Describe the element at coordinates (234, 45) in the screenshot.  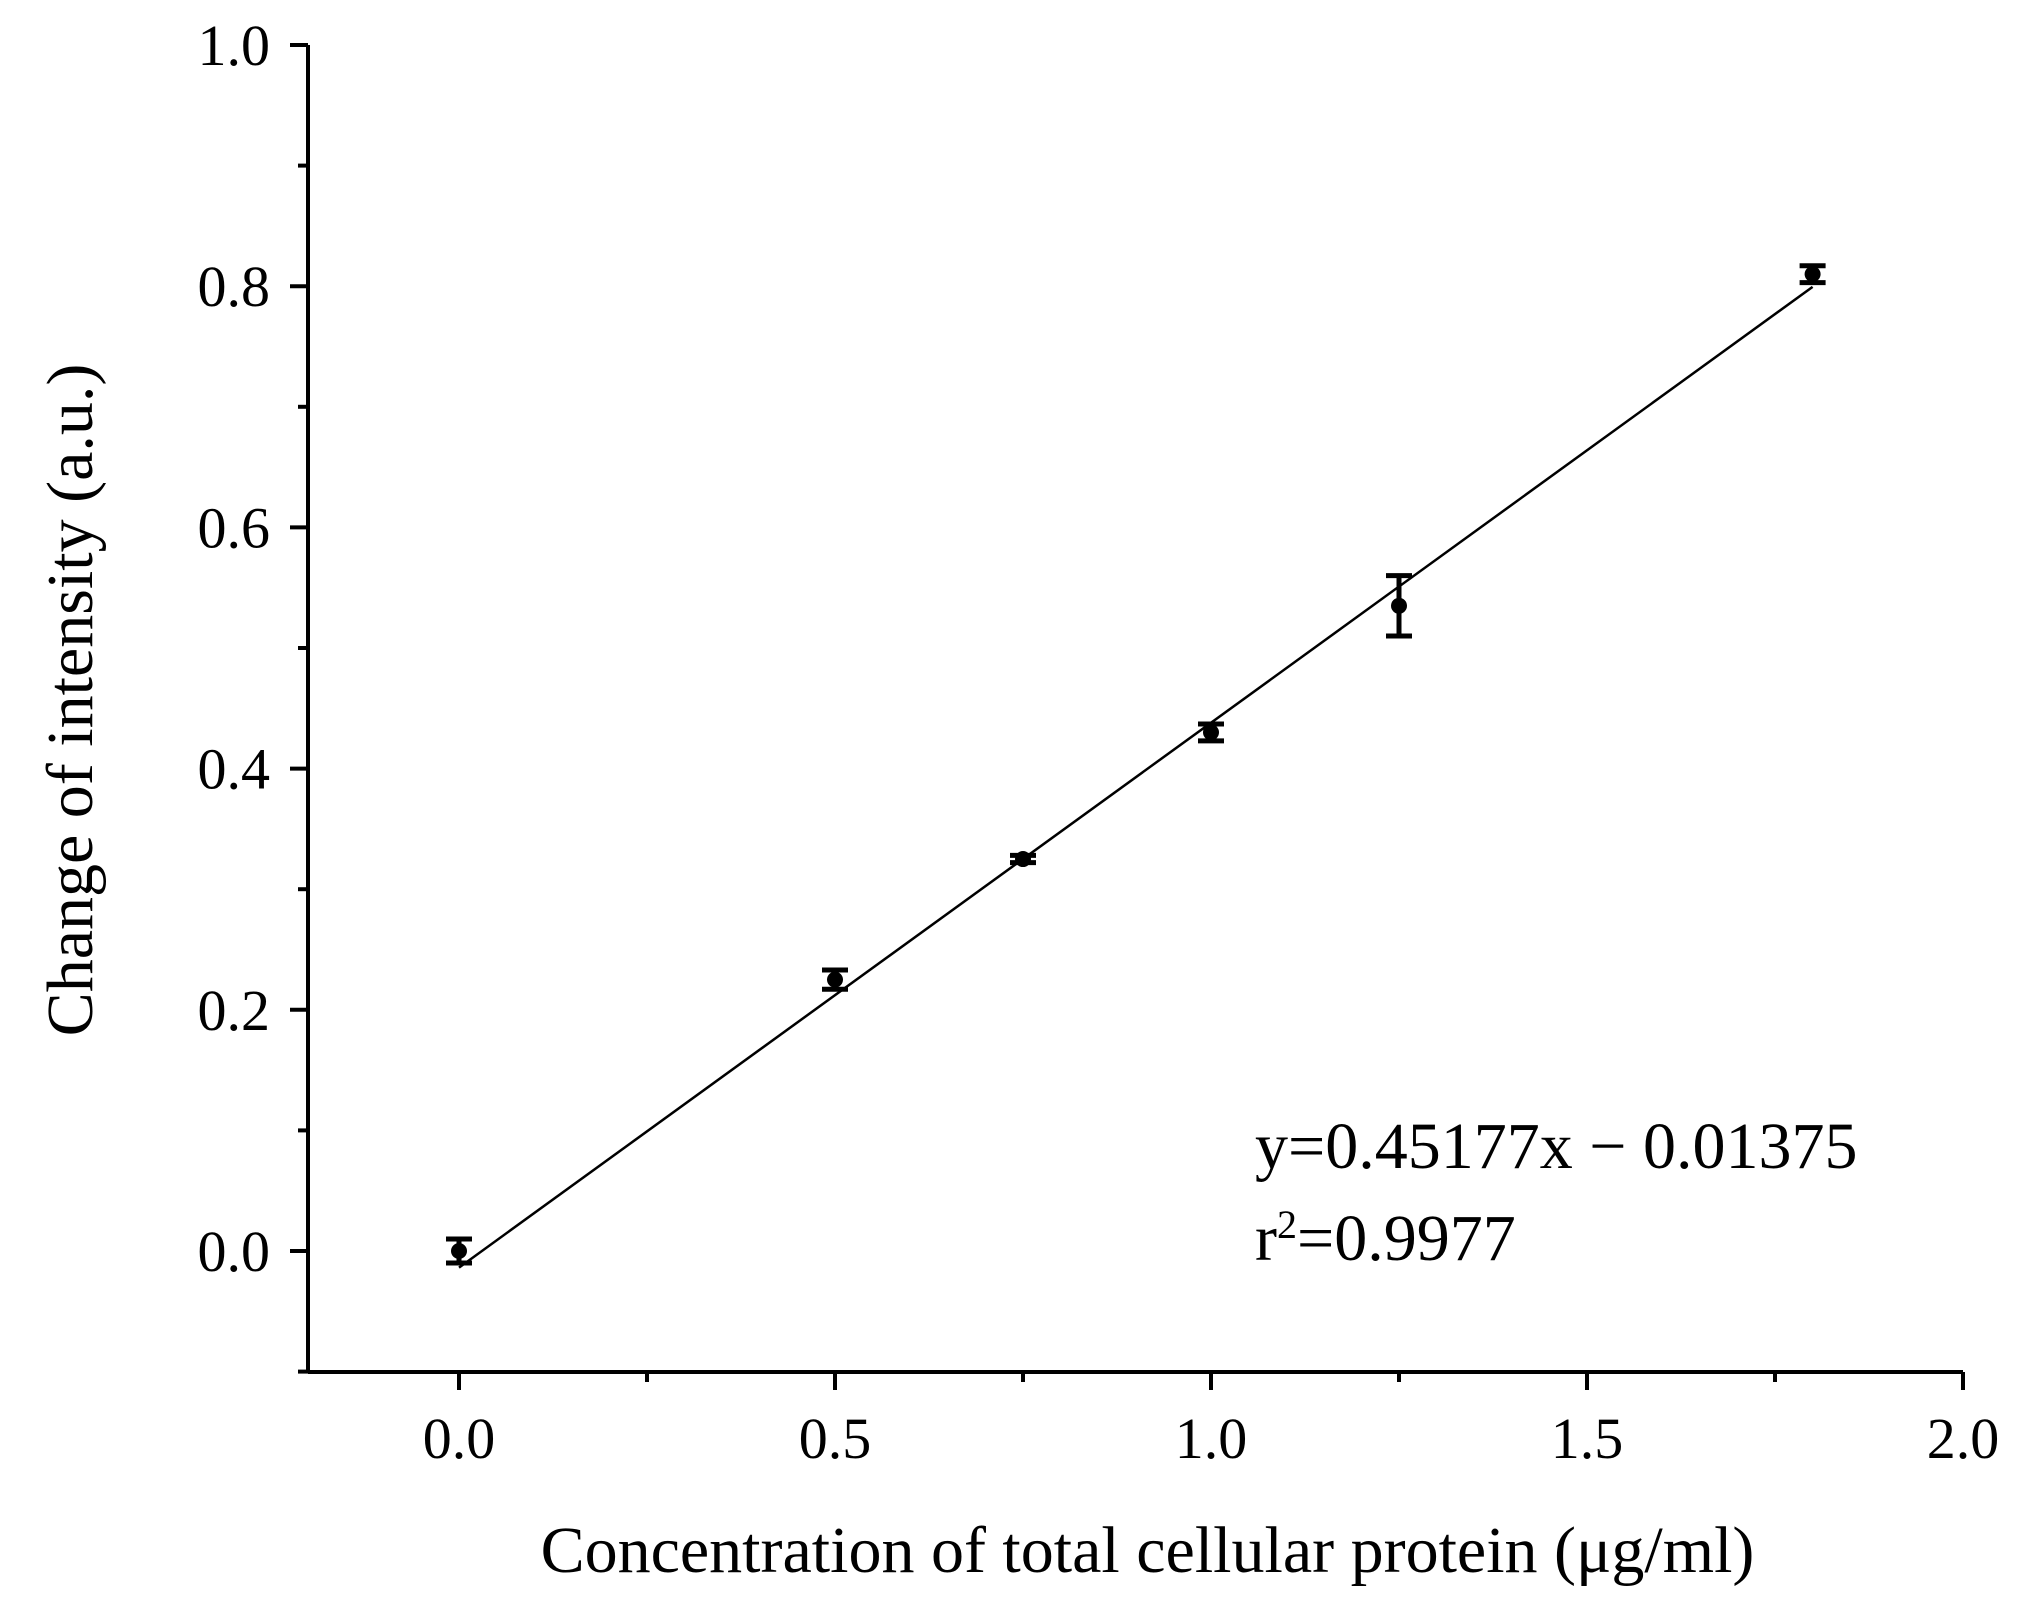
I see `y-tick-label: 1.0` at that location.